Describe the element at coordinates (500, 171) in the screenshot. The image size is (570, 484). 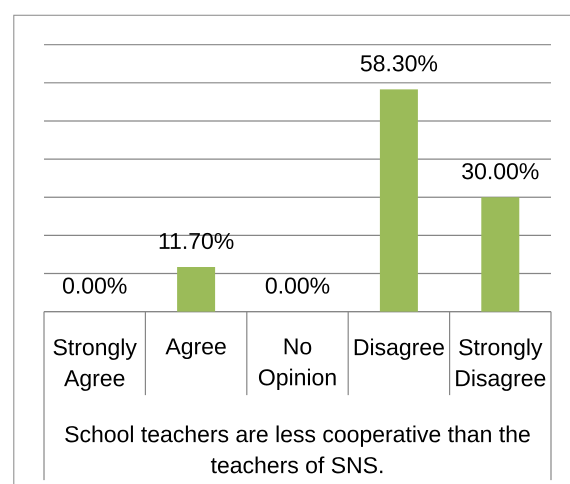
I see `data-label: 30.00%` at that location.